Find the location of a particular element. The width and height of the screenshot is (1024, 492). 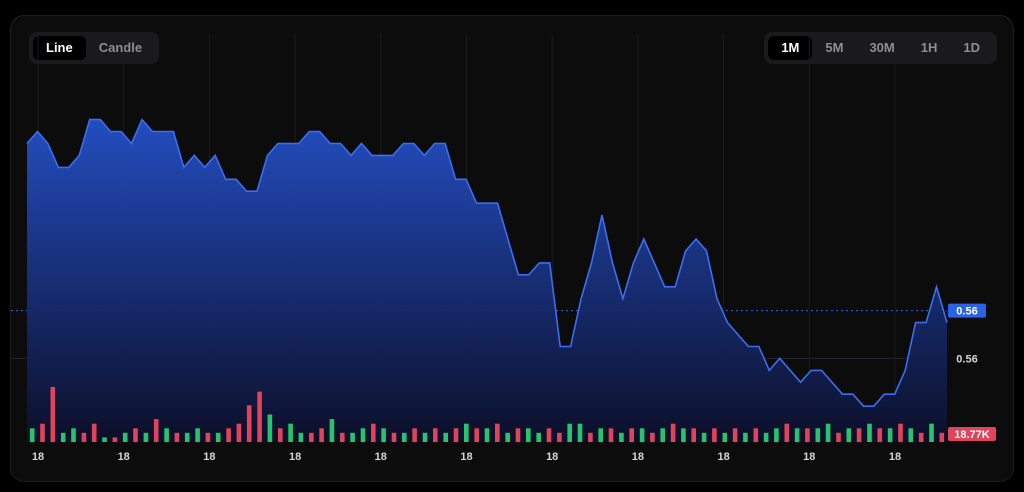

y-axis-labels: 0.56 0.56 18.77K is located at coordinates (972, 372).